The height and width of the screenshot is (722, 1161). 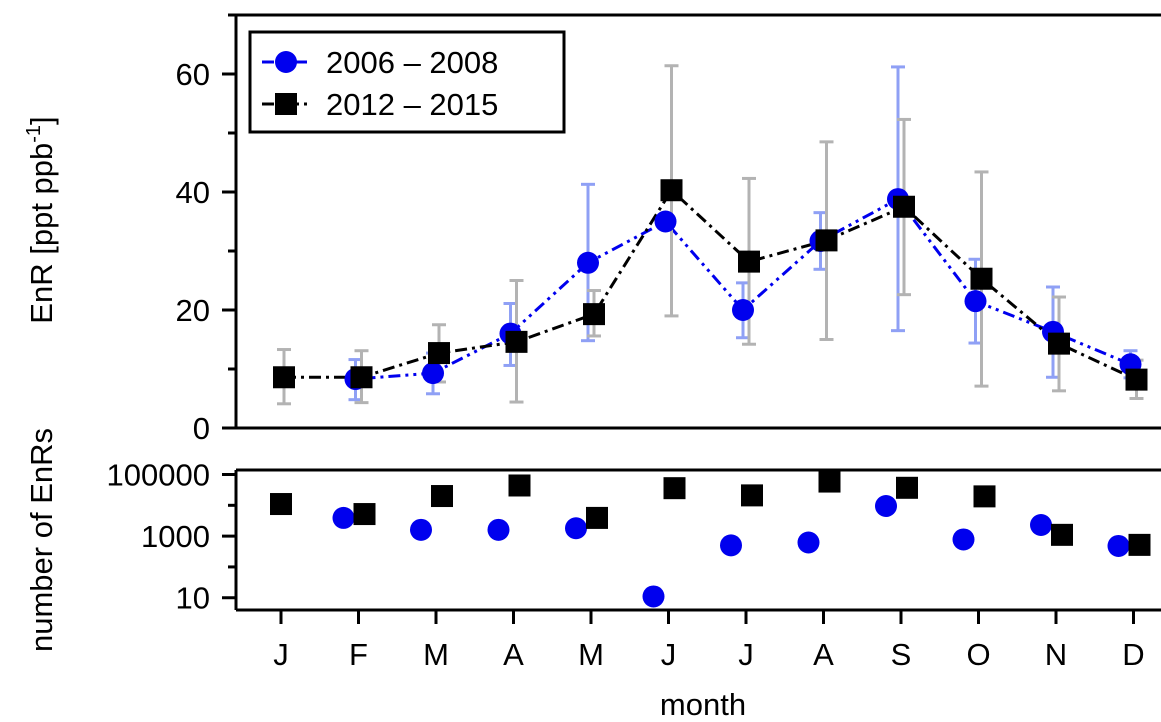 I want to click on legend: 2006 – 2008 2012 – 2015, so click(x=407, y=82).